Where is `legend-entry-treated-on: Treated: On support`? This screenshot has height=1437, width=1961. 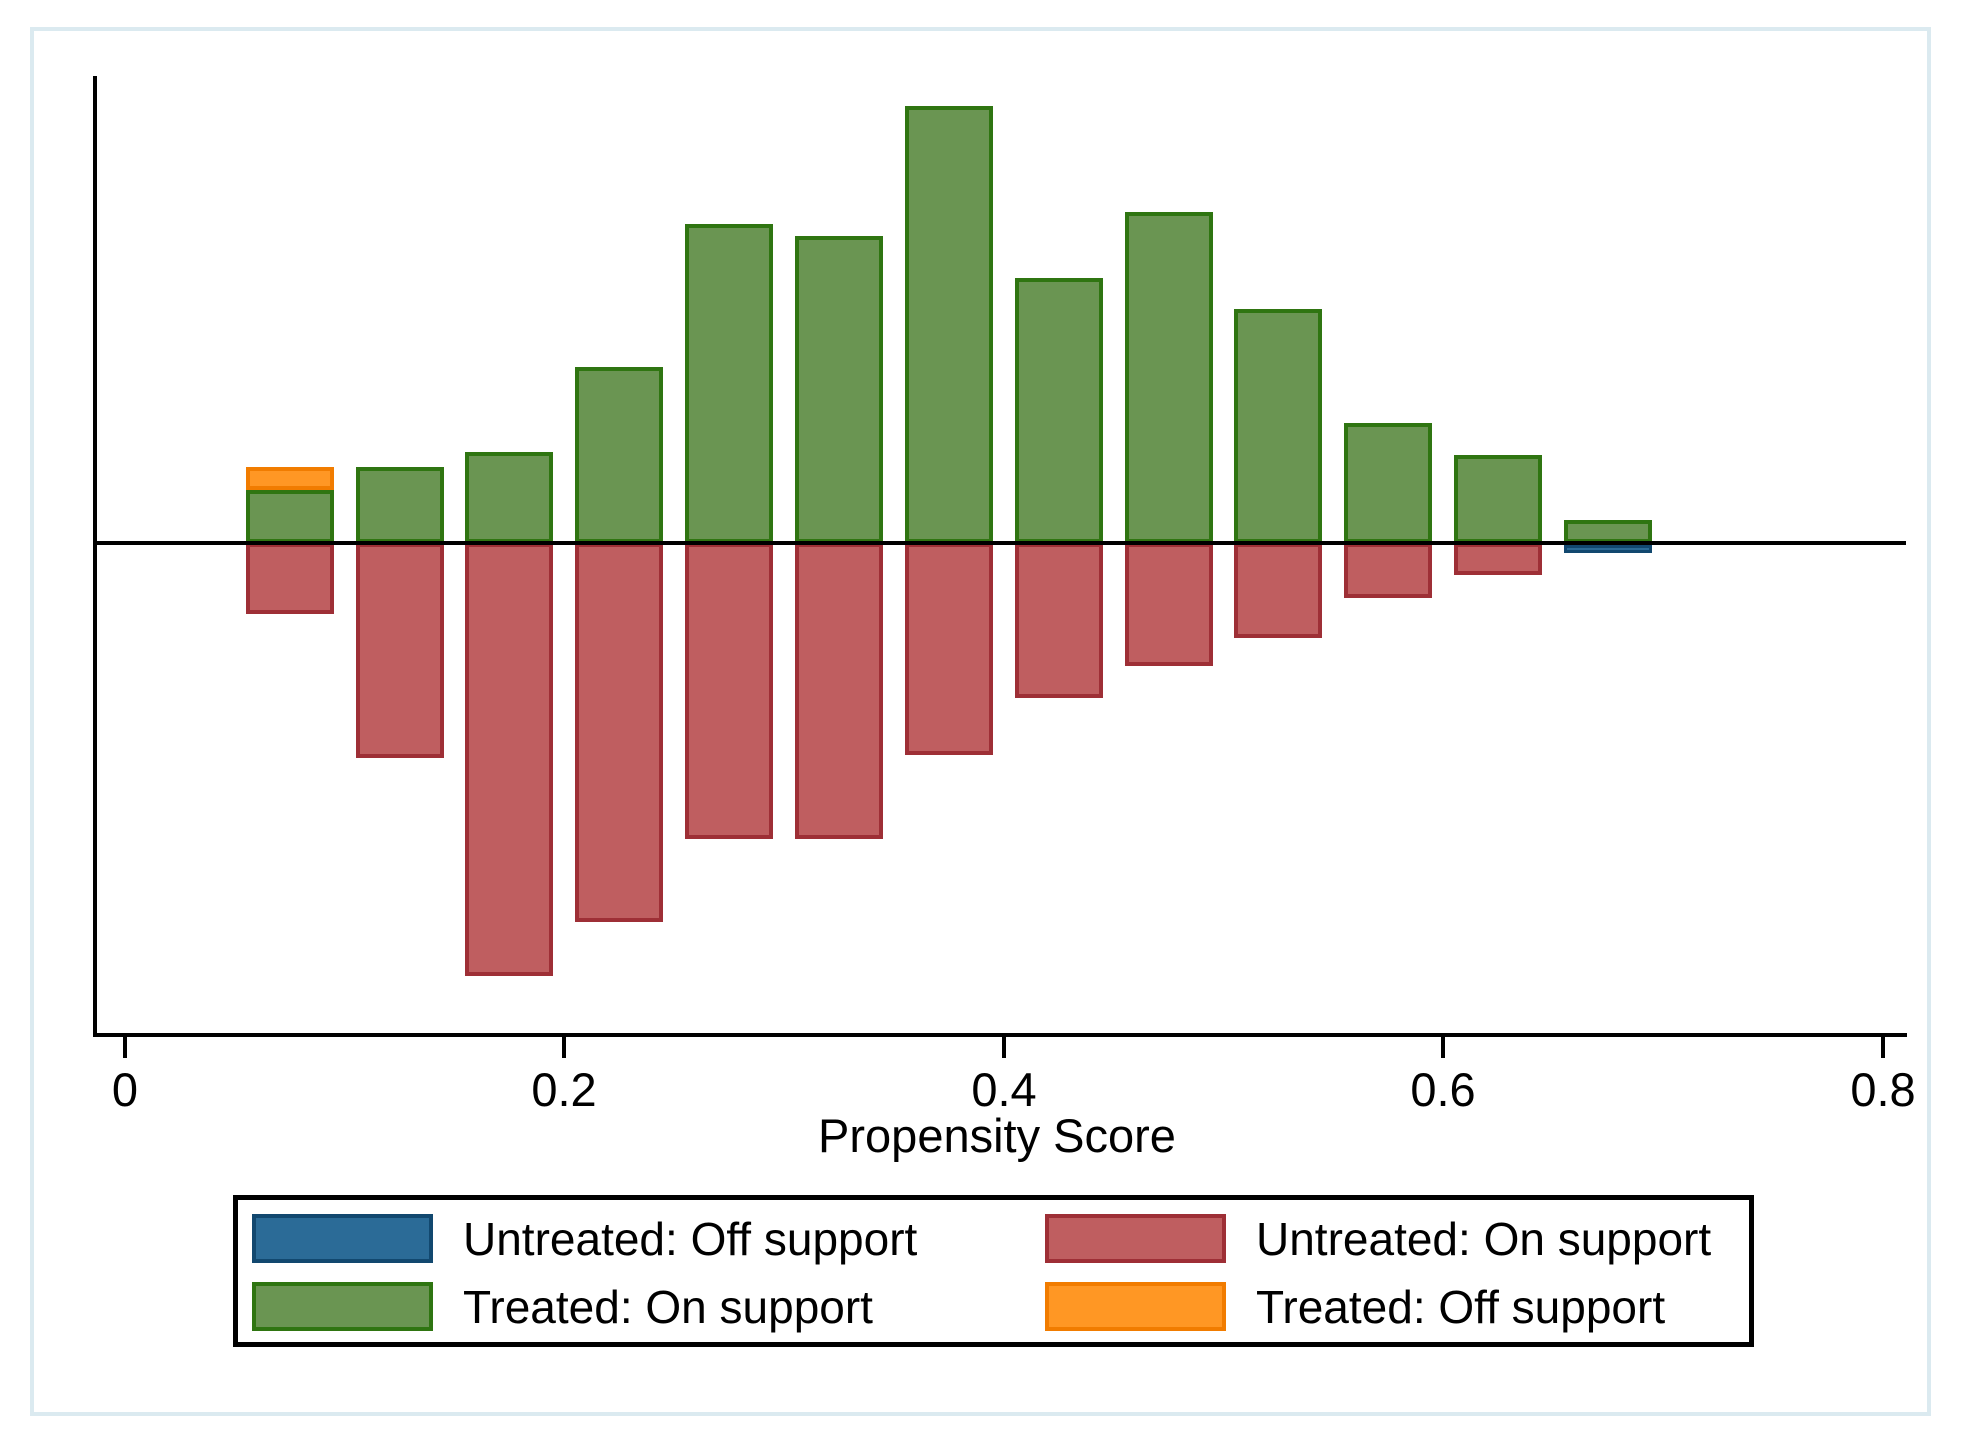
legend-entry-treated-on: Treated: On support is located at coordinates (562, 1306).